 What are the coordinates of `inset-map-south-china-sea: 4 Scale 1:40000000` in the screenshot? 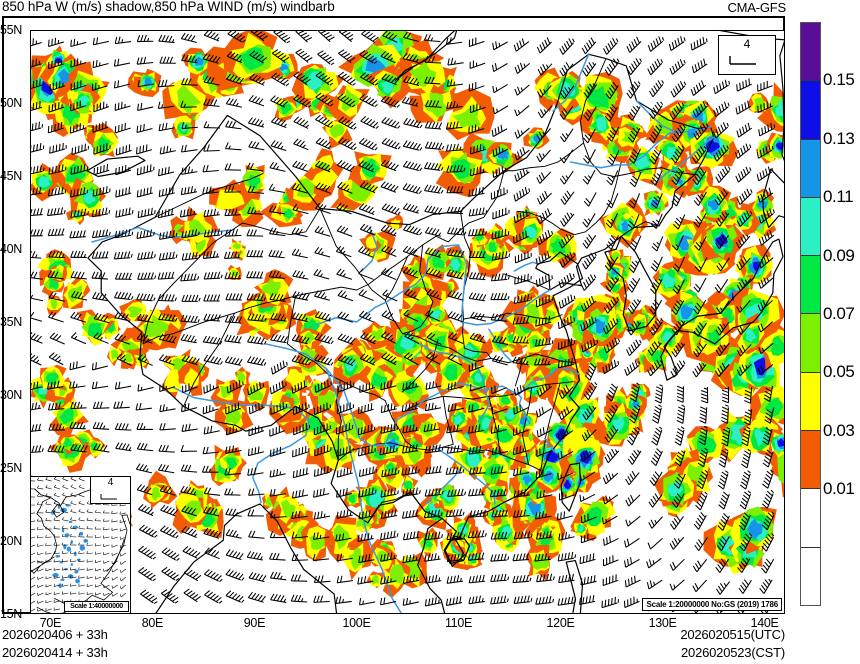 It's located at (80, 545).